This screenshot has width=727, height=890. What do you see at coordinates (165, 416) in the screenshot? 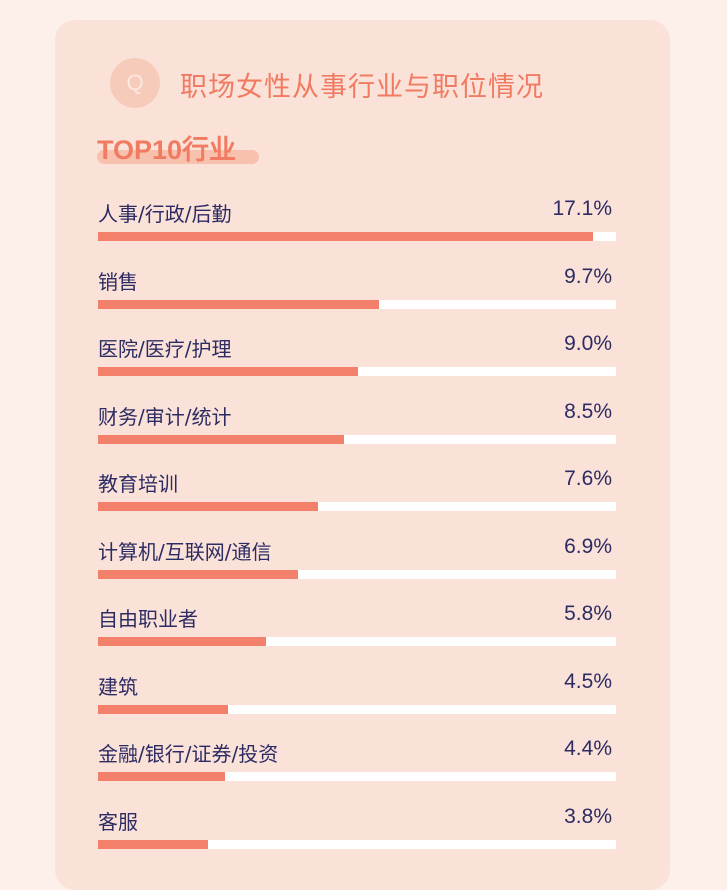
I see `bar-label: 财务/审计/统计` at bounding box center [165, 416].